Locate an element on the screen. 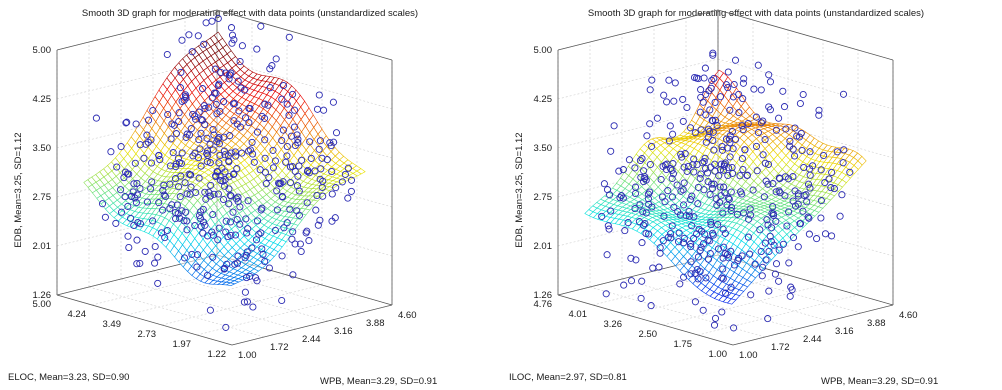 This screenshot has width=1002, height=390. z-tick-label: 2.01 is located at coordinates (42, 246).